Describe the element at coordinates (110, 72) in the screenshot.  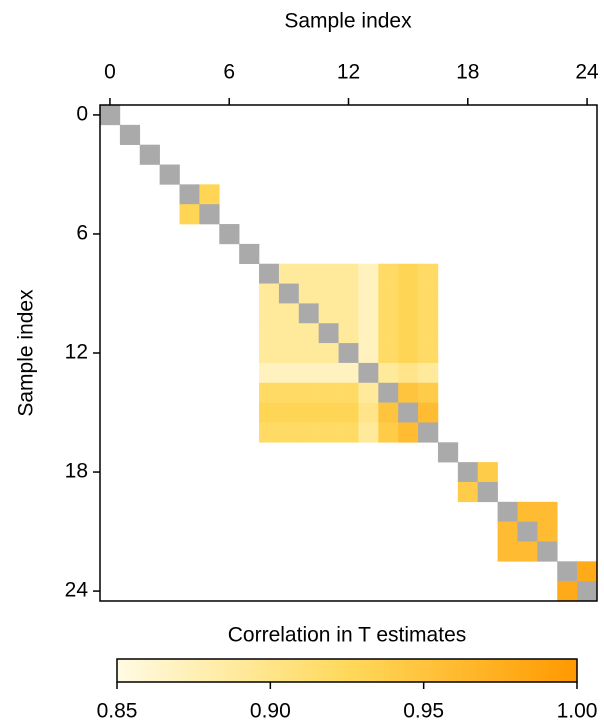
I see `x-tick-label: 0` at that location.